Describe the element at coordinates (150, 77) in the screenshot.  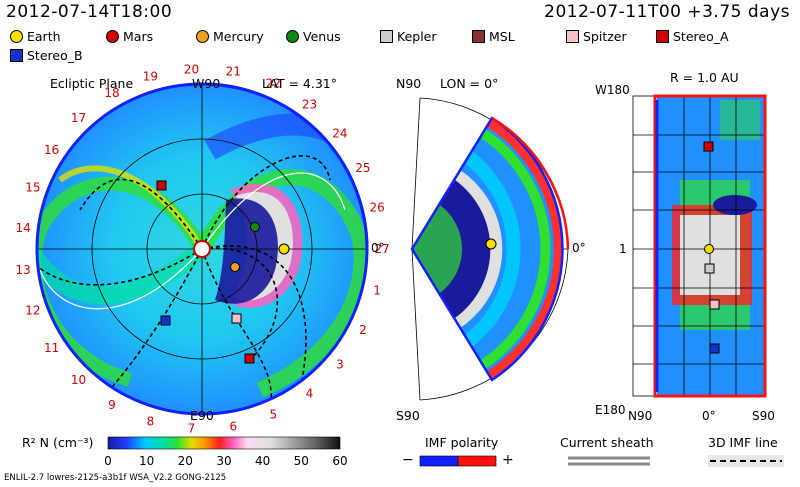
I see `hour-label-19: 19` at that location.